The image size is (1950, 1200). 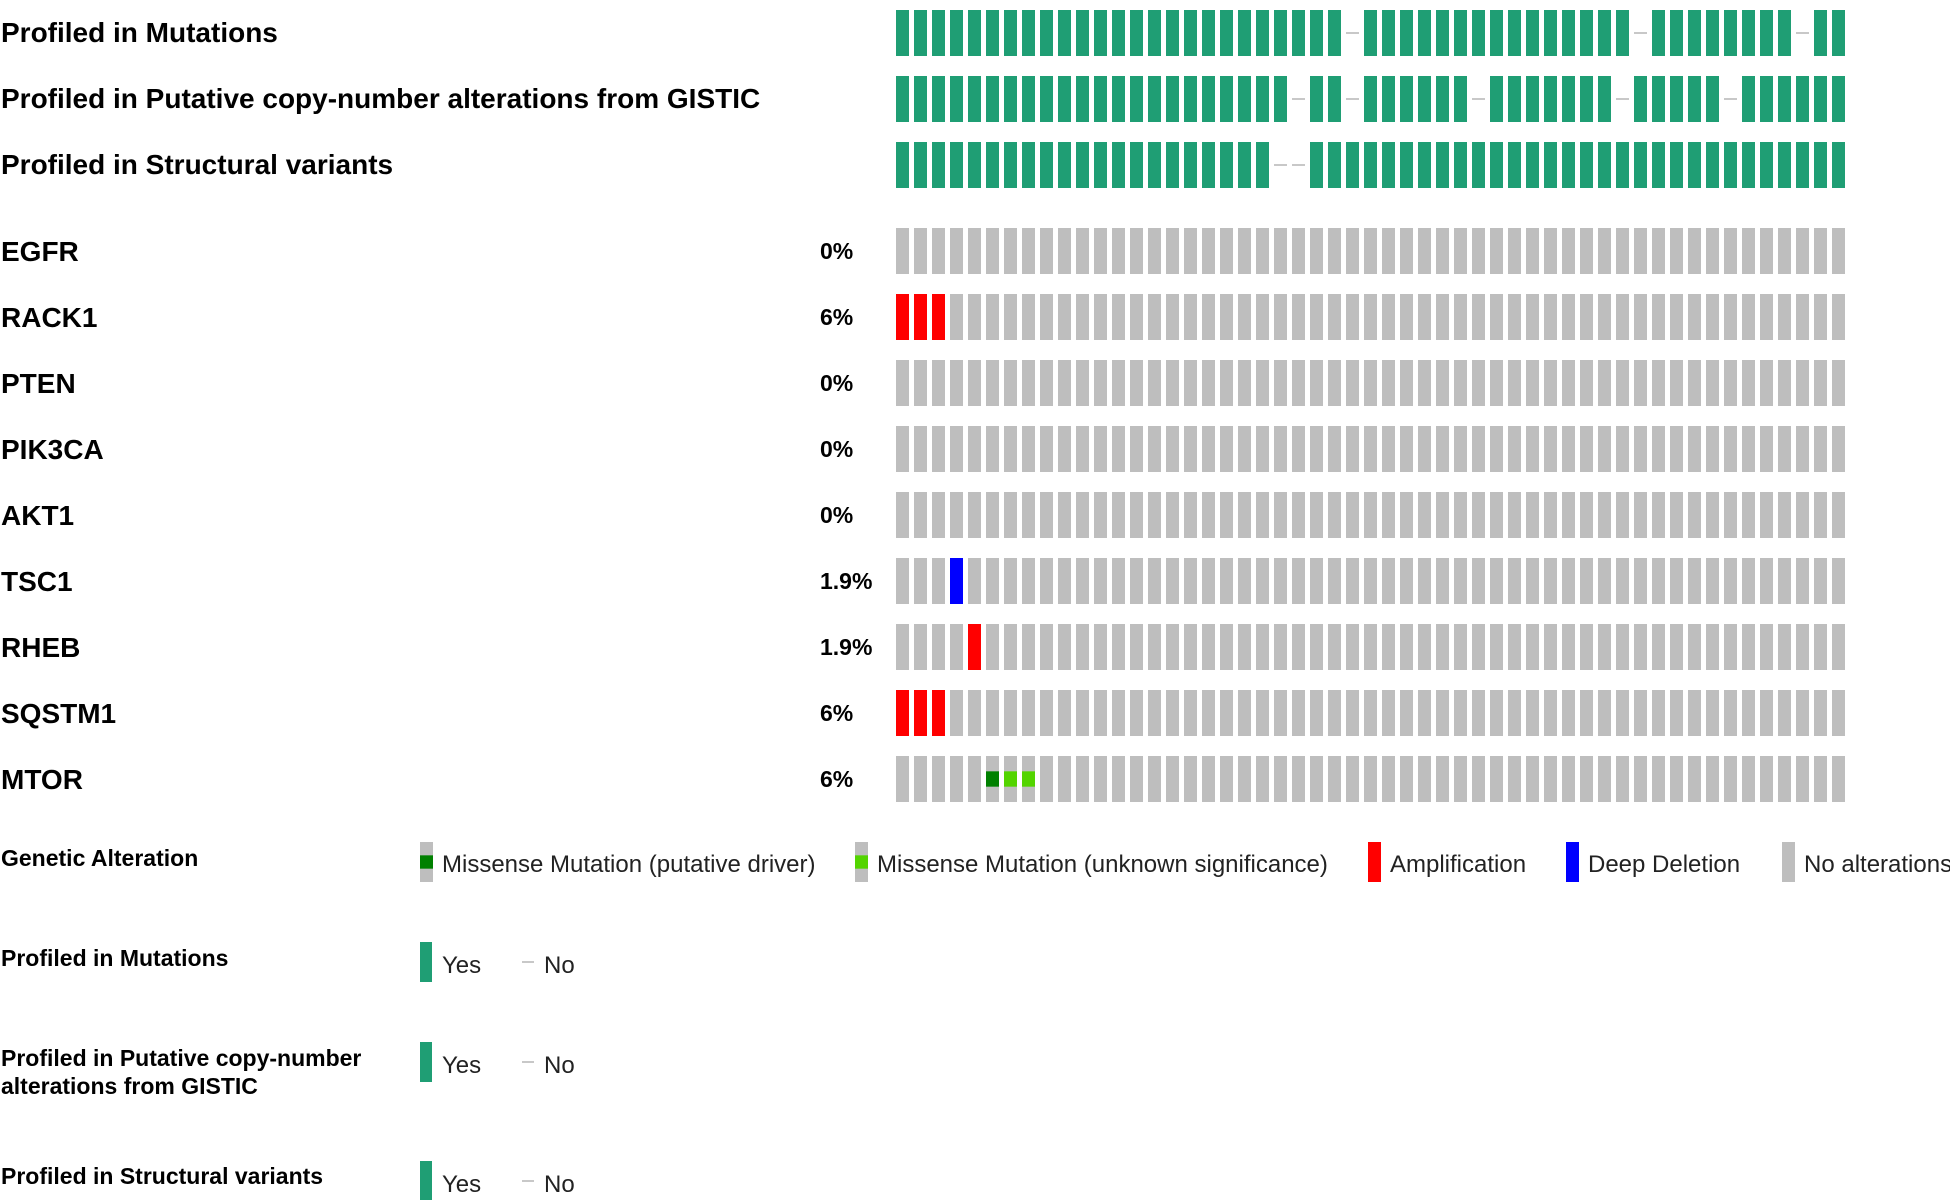 What do you see at coordinates (42, 779) in the screenshot?
I see `gene-label: MTOR` at bounding box center [42, 779].